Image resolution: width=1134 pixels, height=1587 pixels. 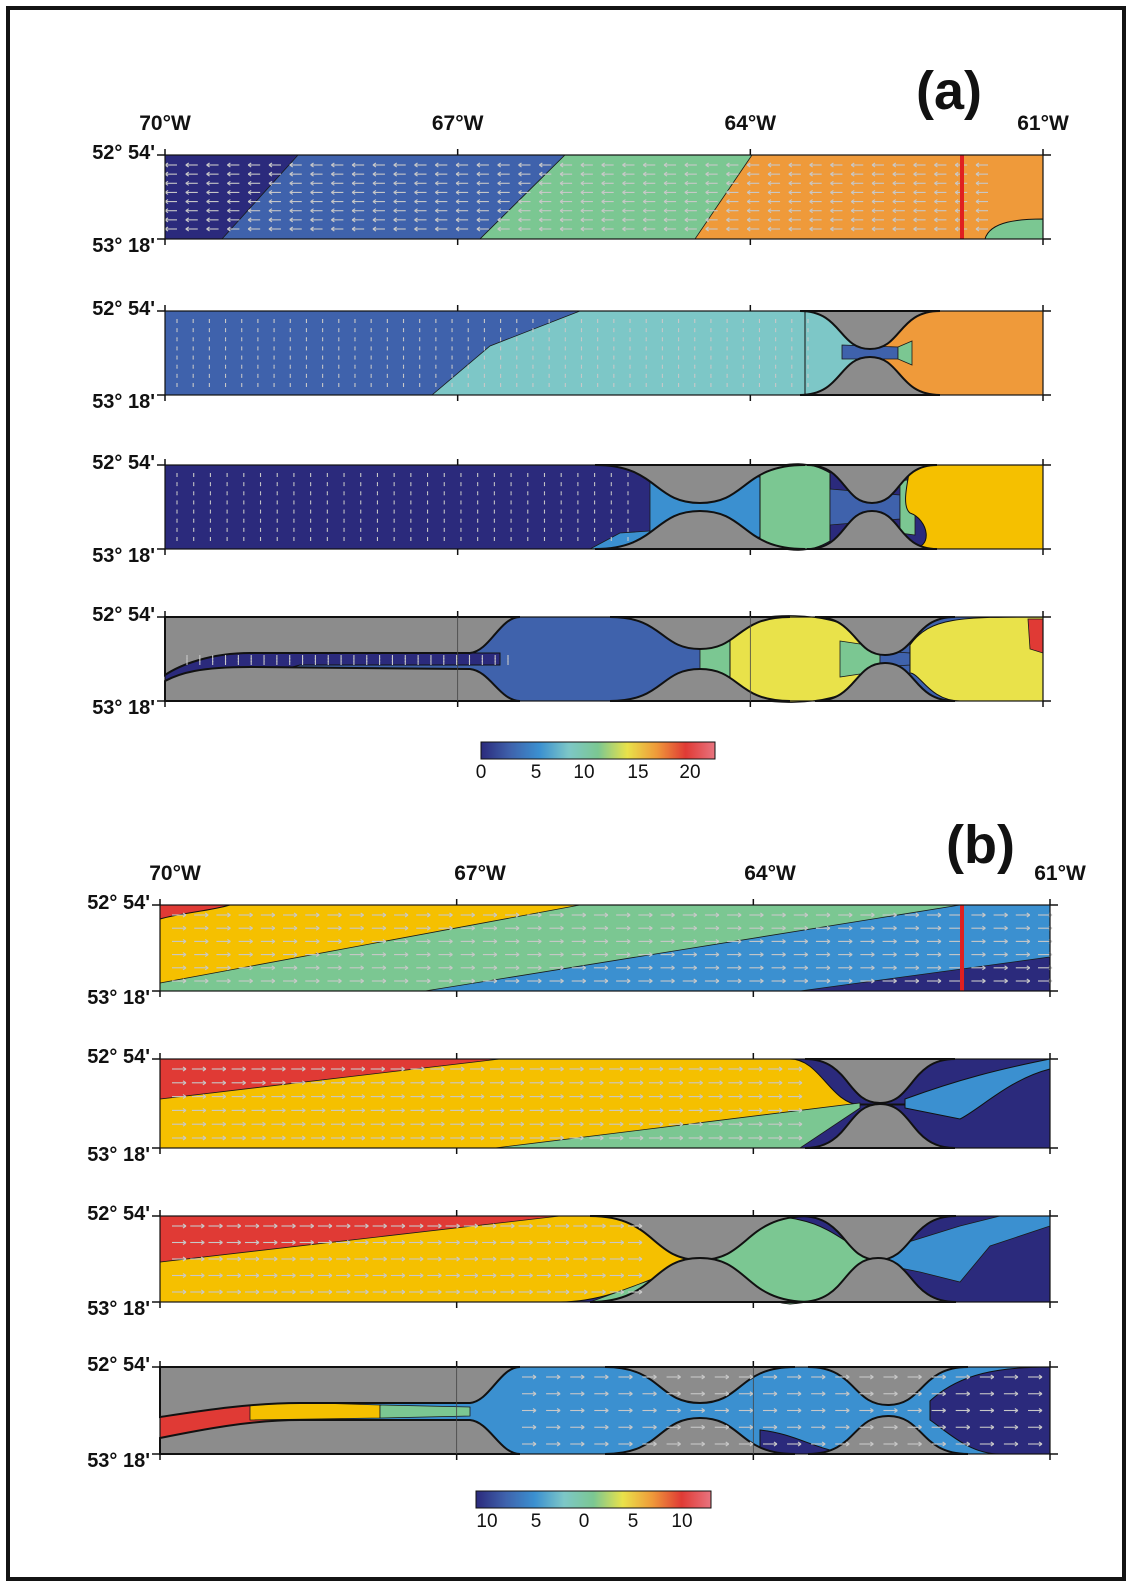 What do you see at coordinates (976, 659) in the screenshot?
I see `contour-region` at bounding box center [976, 659].